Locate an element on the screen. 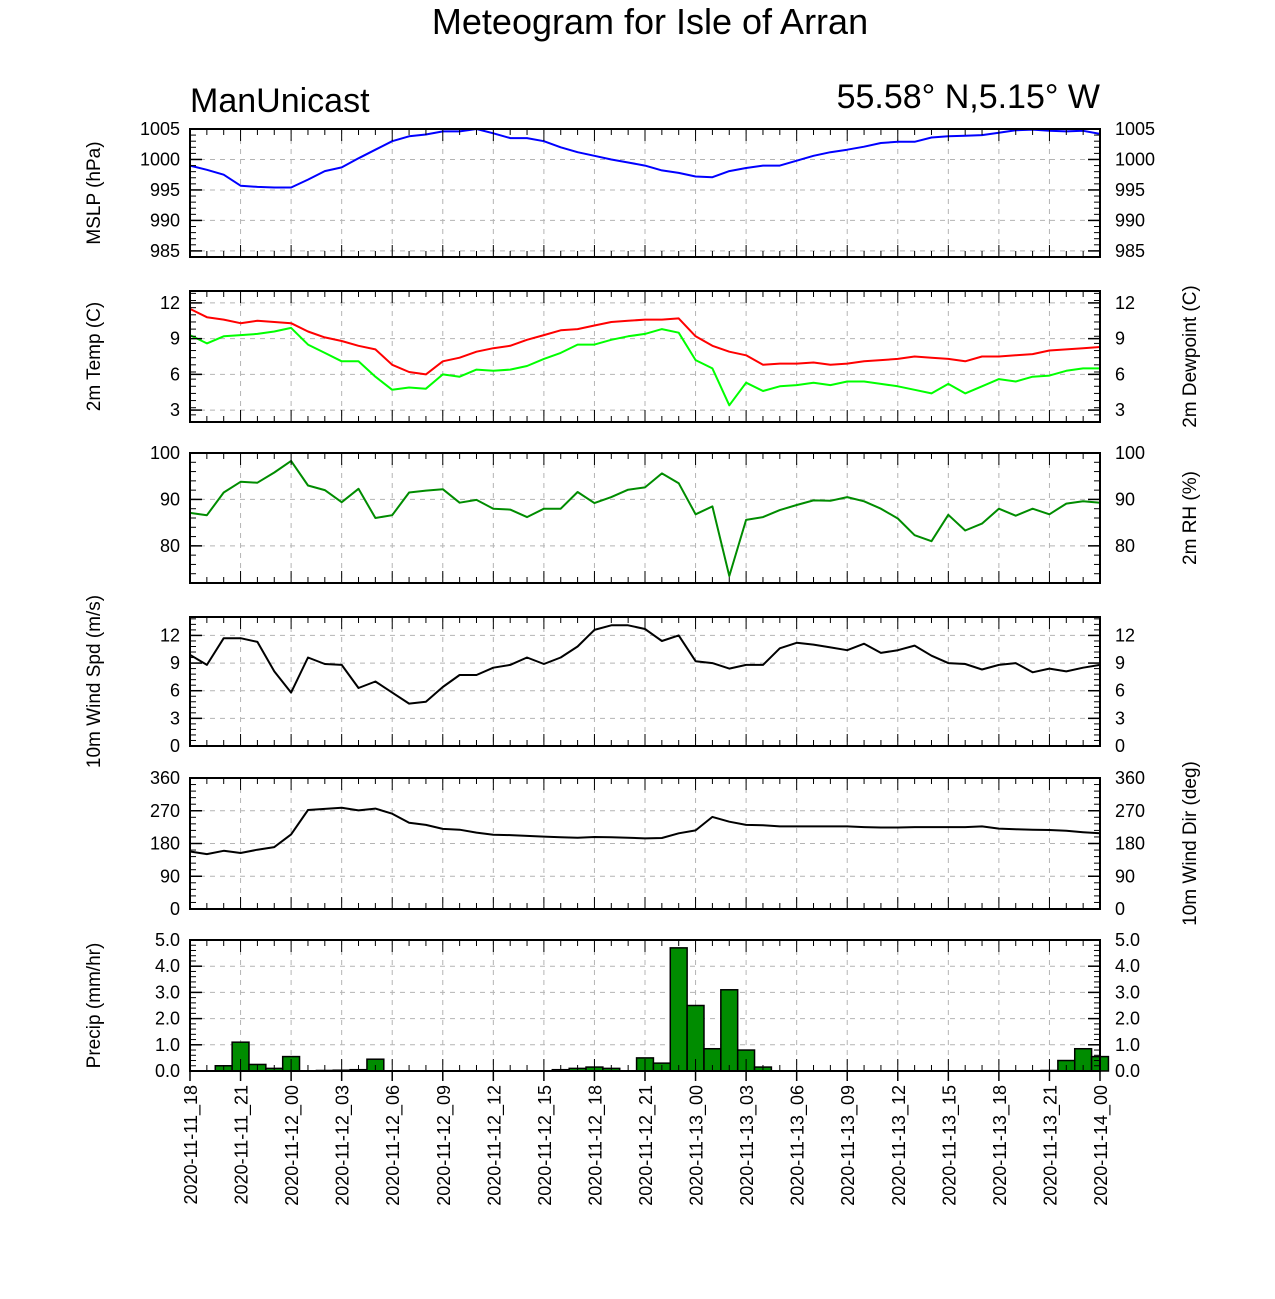 The image size is (1275, 1299). y-tick-label-right: 1000 is located at coordinates (1135, 159).